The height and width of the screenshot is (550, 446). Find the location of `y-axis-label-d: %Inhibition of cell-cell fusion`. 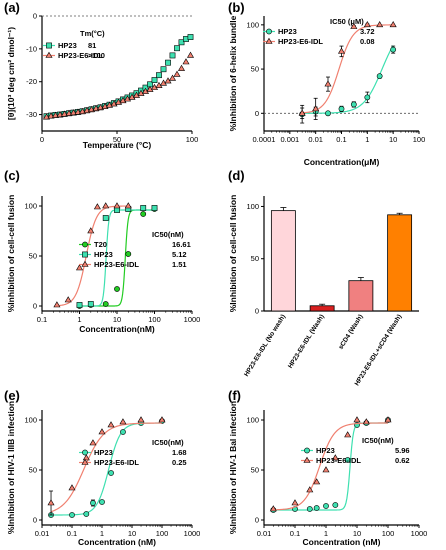

y-axis-label-d: %Inhibition of cell-cell fusion is located at coordinates (233, 254).